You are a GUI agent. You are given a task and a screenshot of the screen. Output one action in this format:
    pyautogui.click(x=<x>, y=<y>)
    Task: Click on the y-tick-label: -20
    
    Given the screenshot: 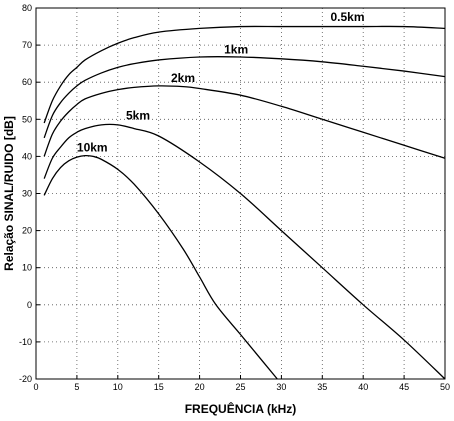 What is the action you would take?
    pyautogui.click(x=25, y=379)
    